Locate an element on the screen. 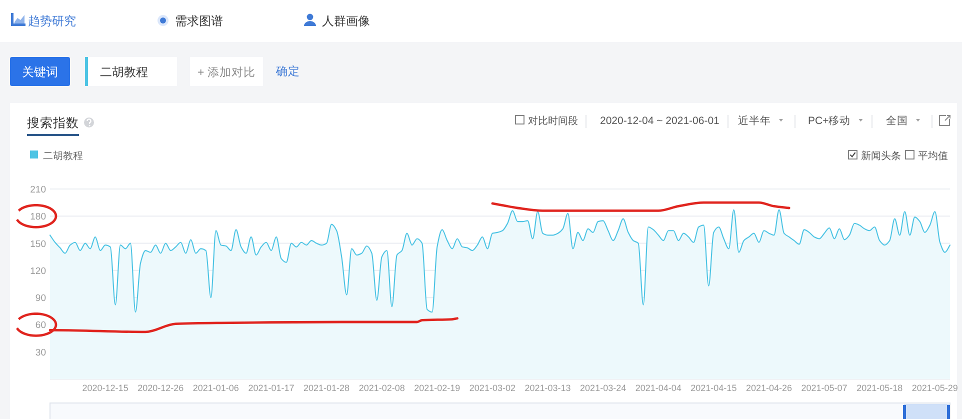 Image resolution: width=962 pixels, height=419 pixels. x-tick-label: 2021-05-07 is located at coordinates (824, 388).